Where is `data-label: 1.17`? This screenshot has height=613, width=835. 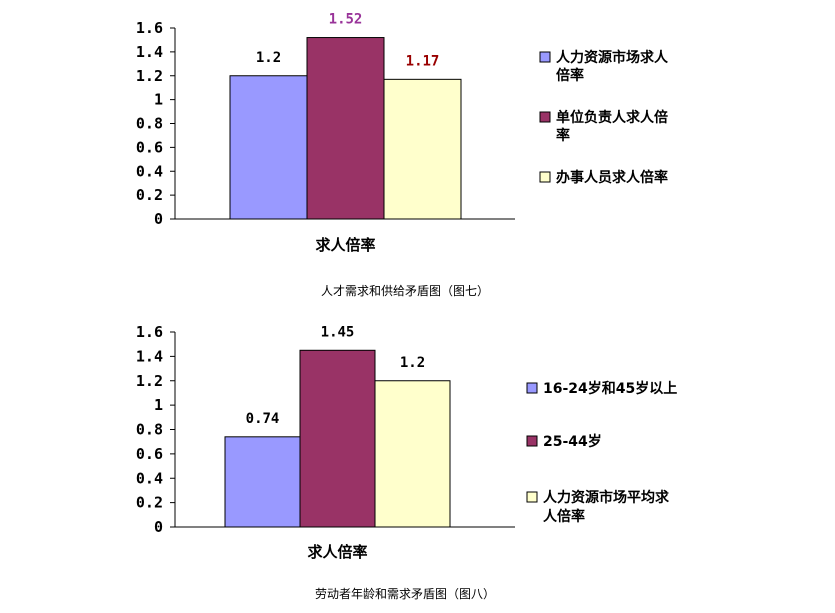 data-label: 1.17 is located at coordinates (423, 61).